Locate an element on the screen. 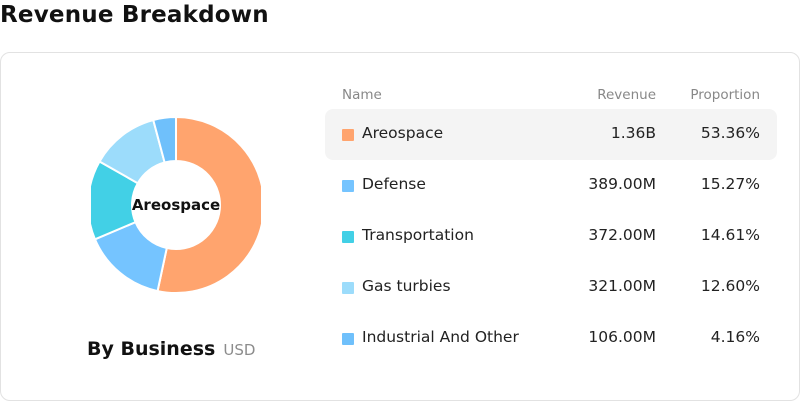  donut-slice-areospace is located at coordinates (208, 205).